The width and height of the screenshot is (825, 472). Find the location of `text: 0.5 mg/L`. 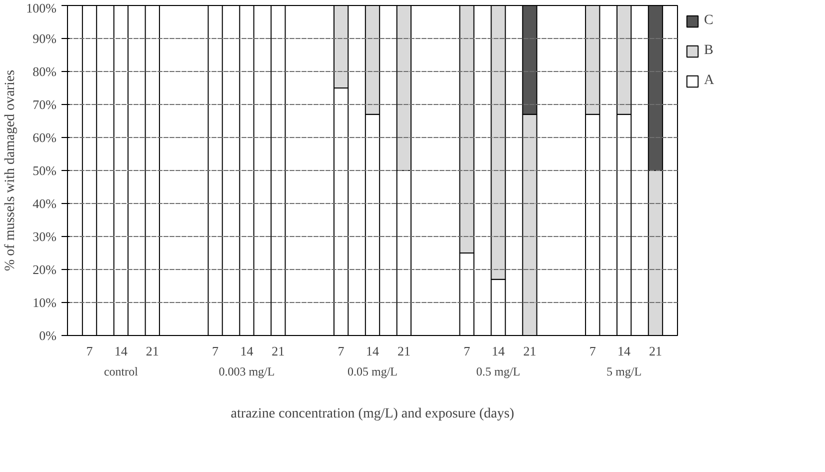

text: 0.5 mg/L is located at coordinates (498, 371).